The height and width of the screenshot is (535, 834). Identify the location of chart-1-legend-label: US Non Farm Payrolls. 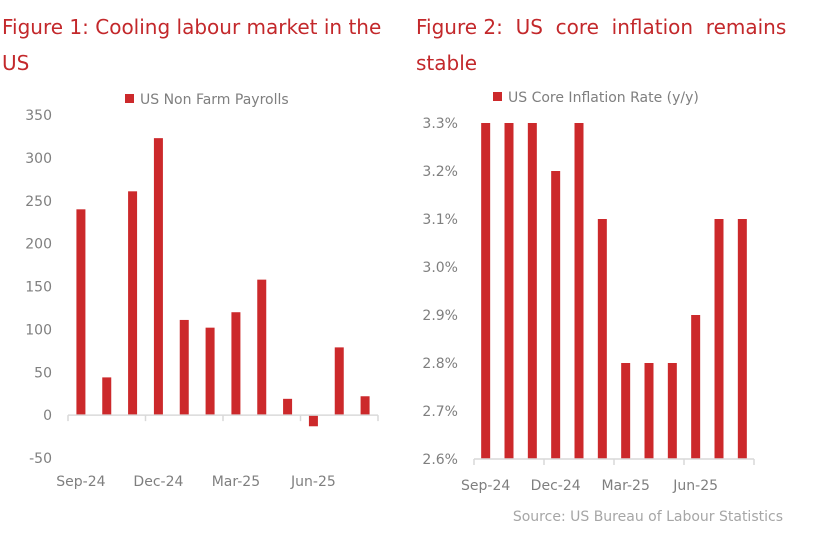
(214, 100).